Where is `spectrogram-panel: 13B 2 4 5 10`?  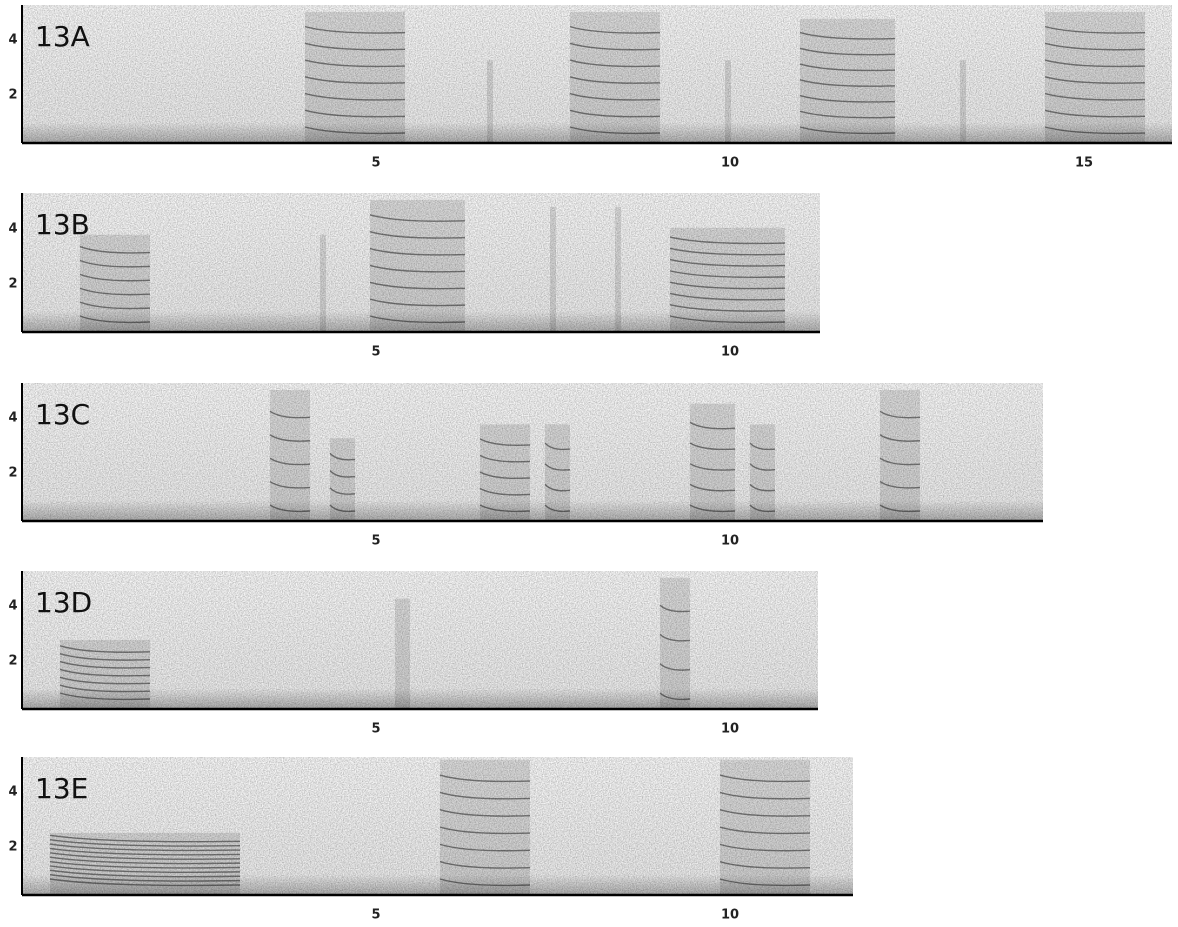
spectrogram-panel: 13B 2 4 5 10 is located at coordinates (414, 276).